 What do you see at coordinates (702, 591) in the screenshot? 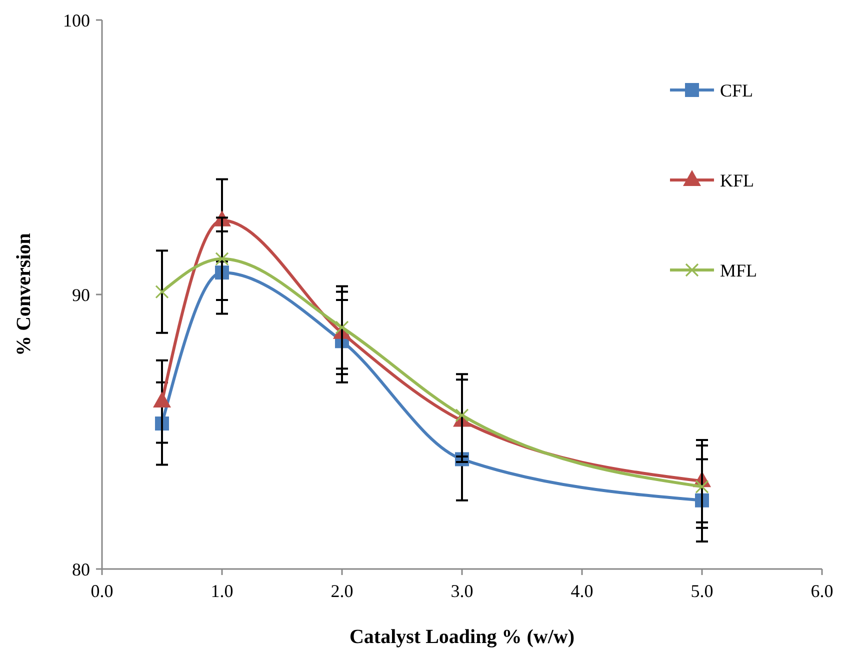
I see `x-tick-label: 5.0` at bounding box center [702, 591].